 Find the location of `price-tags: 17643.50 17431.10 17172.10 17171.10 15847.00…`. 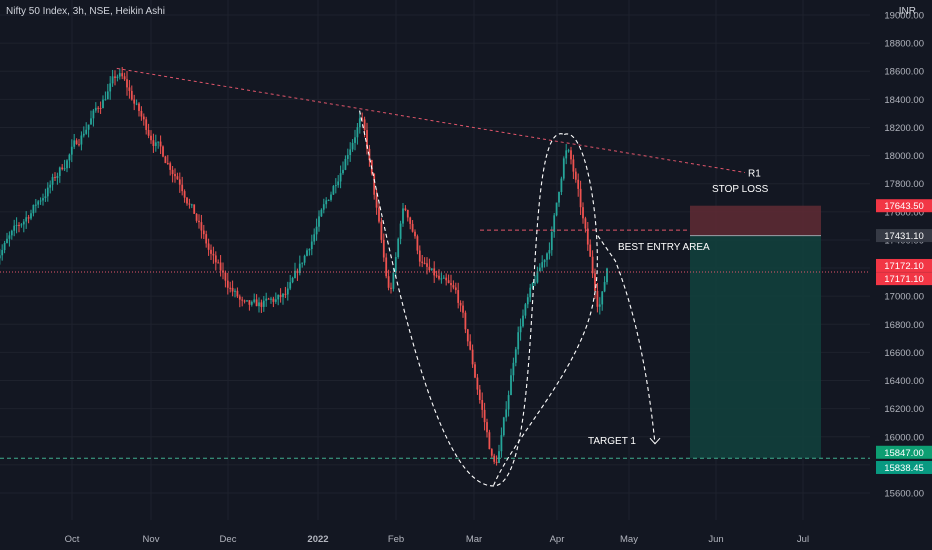

price-tags: 17643.50 17431.10 17172.10 17171.10 15847.00… is located at coordinates (904, 336).